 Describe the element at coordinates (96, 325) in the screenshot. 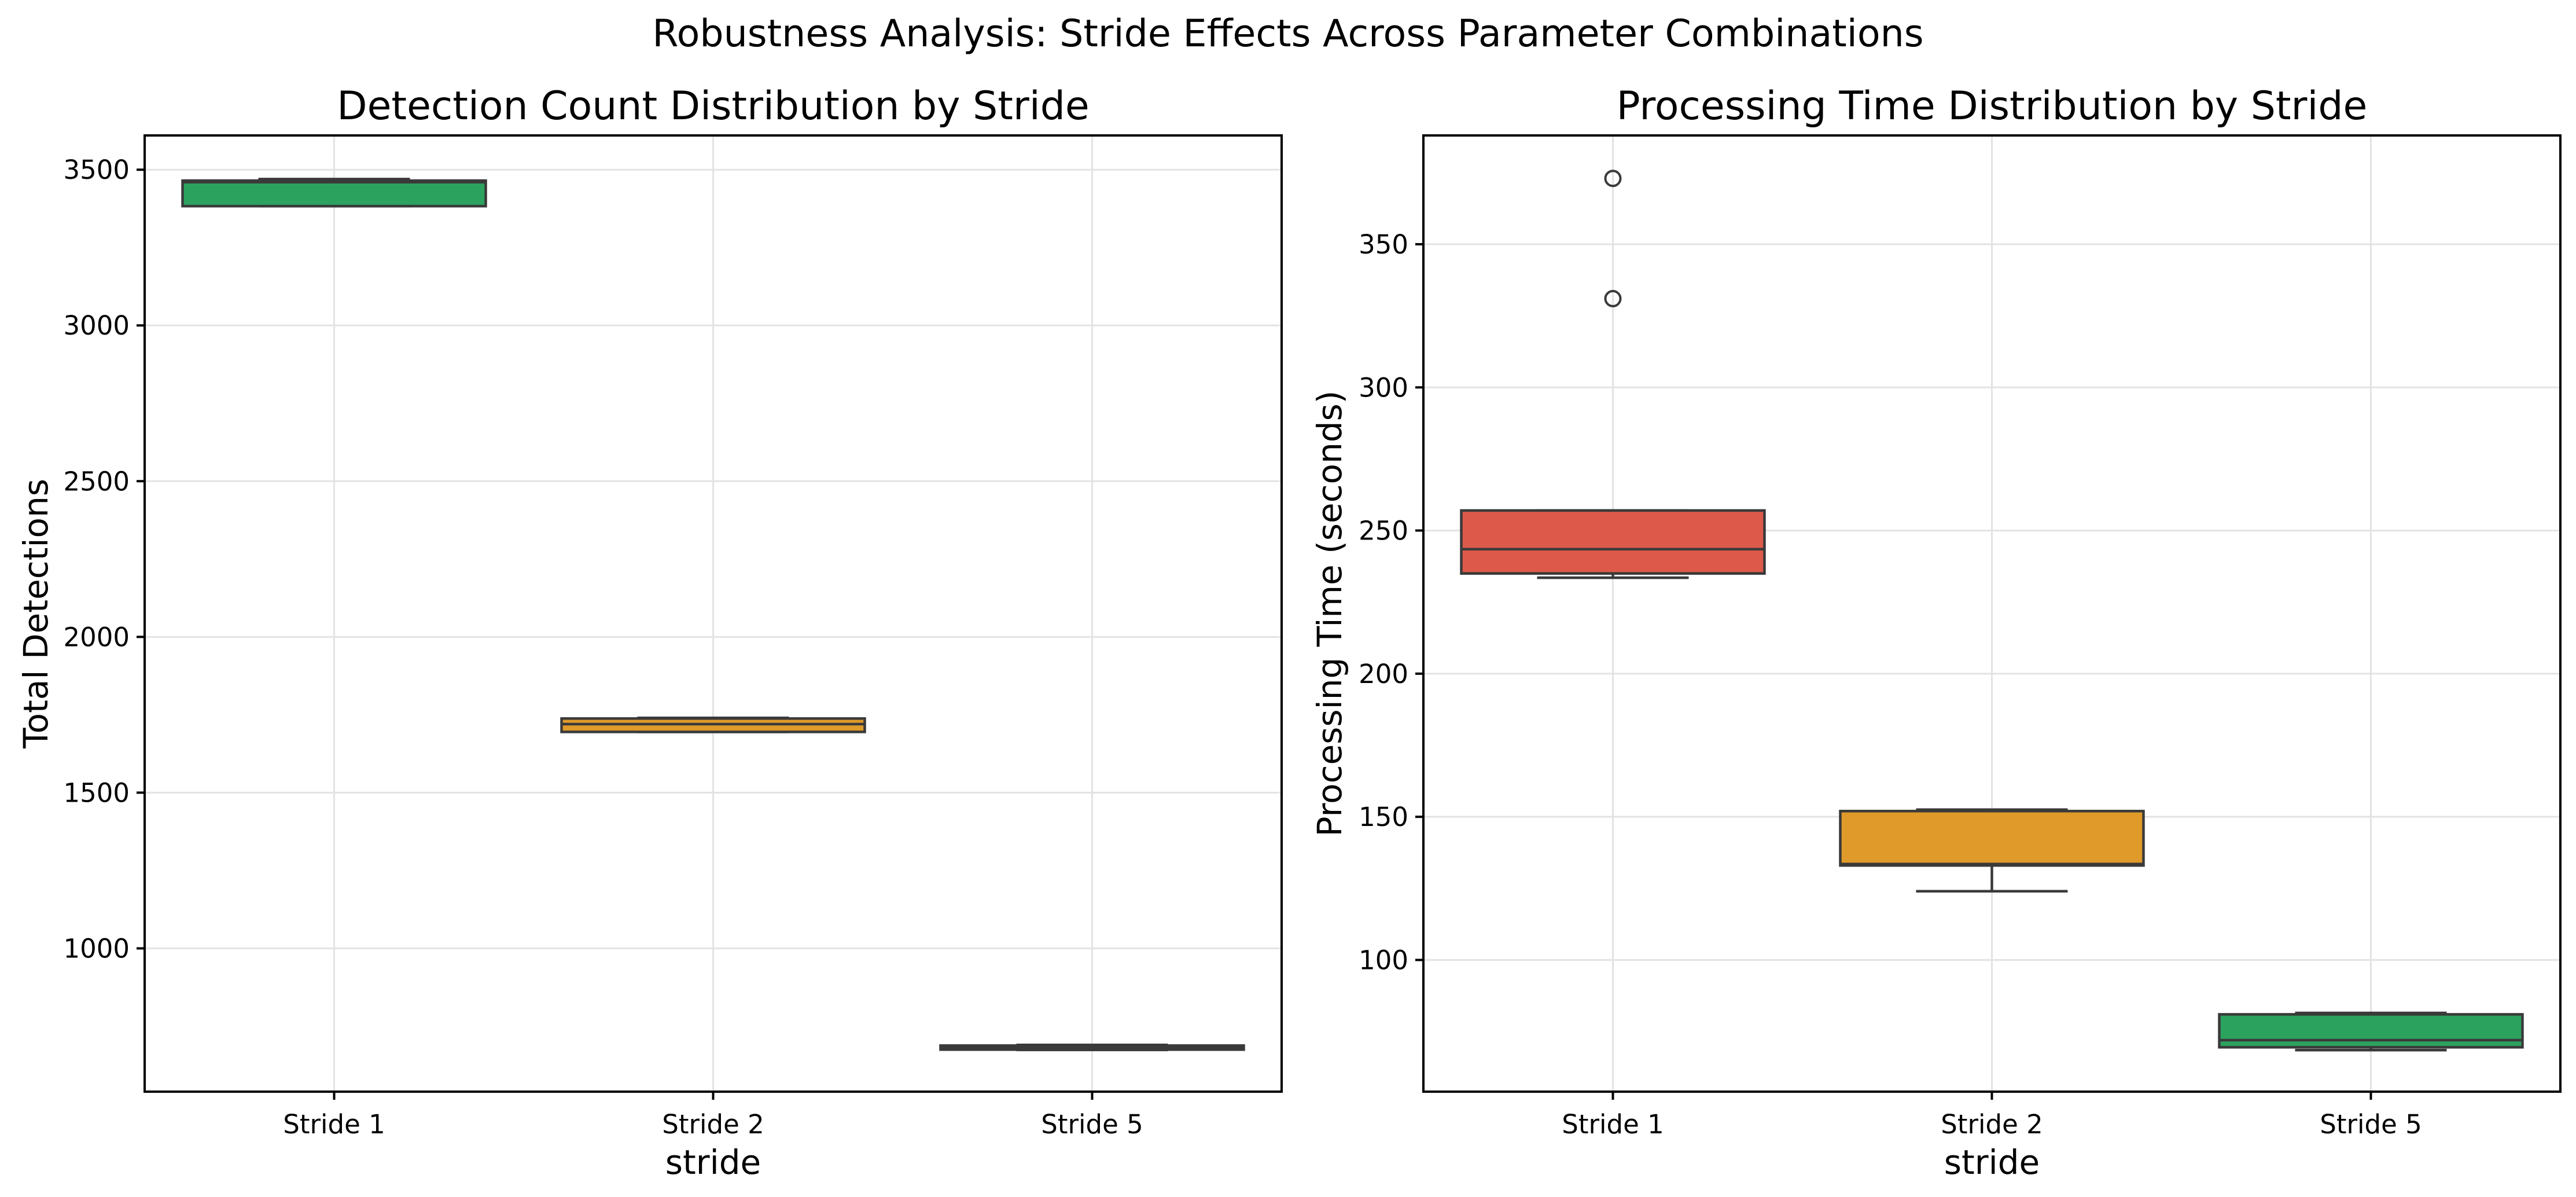

I see `y-tick-label: 3000` at that location.